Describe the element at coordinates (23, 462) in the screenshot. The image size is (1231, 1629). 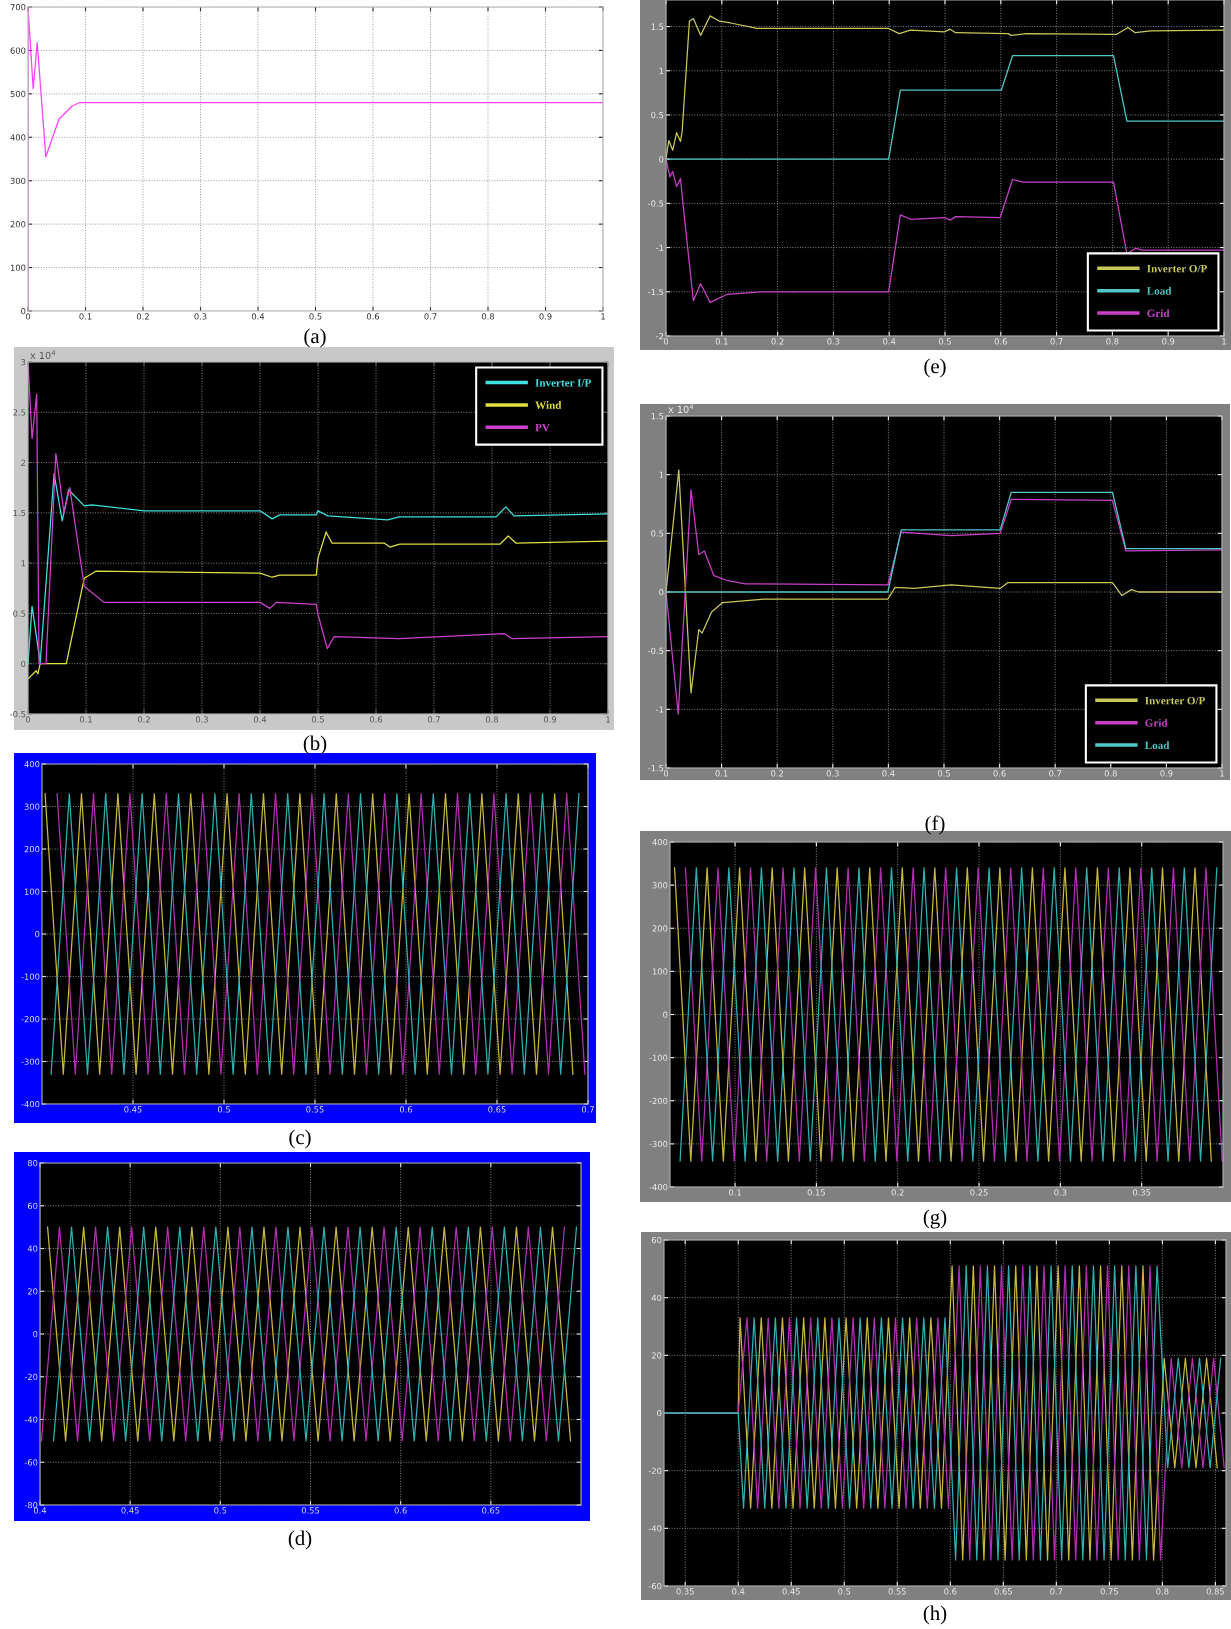
I see `y-tick-label: 2` at that location.